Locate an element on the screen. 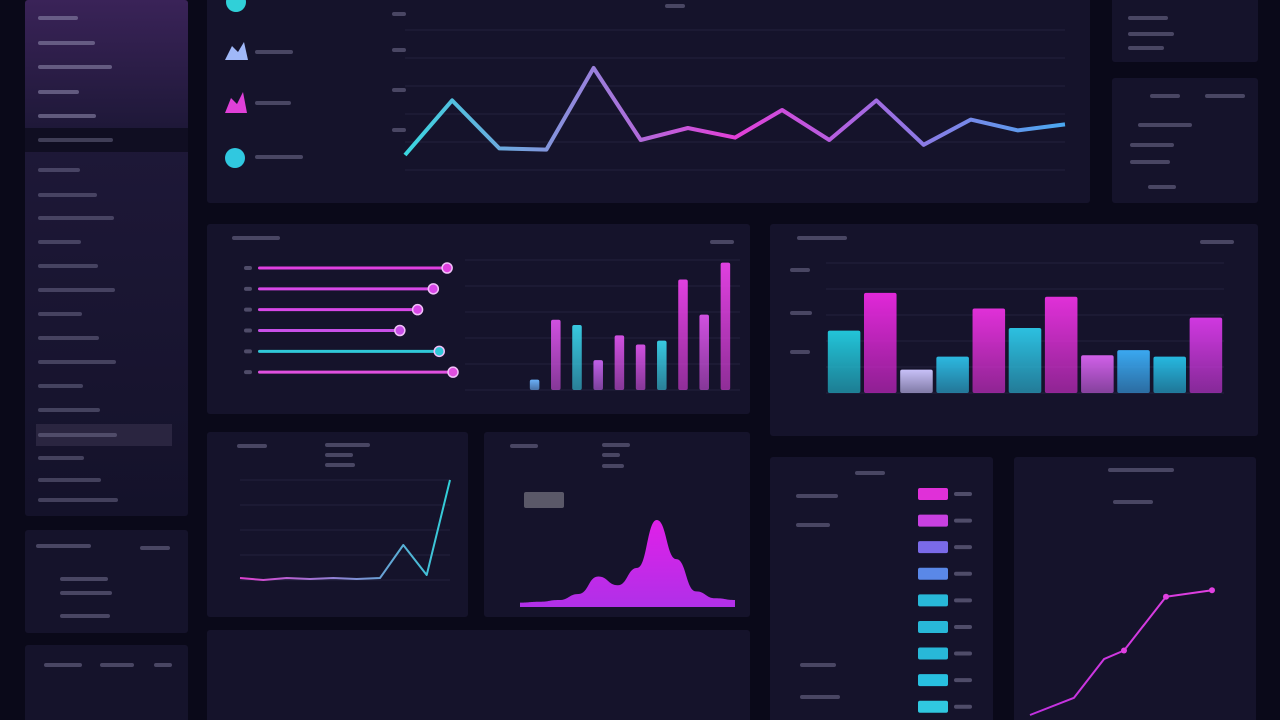 The width and height of the screenshot is (1280, 720). area is located at coordinates (627, 563).